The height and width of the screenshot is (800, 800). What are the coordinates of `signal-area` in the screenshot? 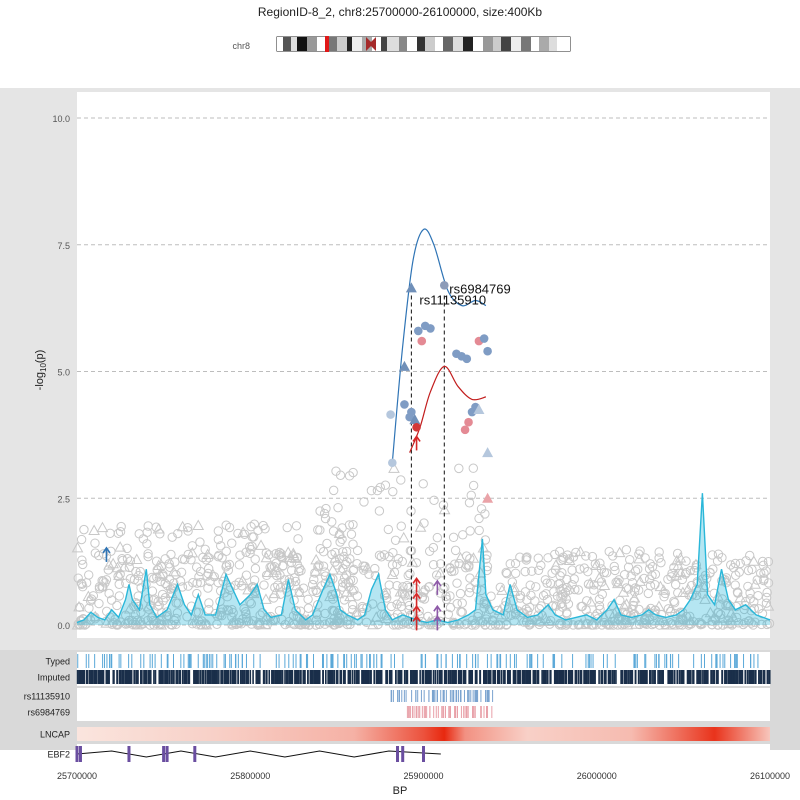 It's located at (423, 559).